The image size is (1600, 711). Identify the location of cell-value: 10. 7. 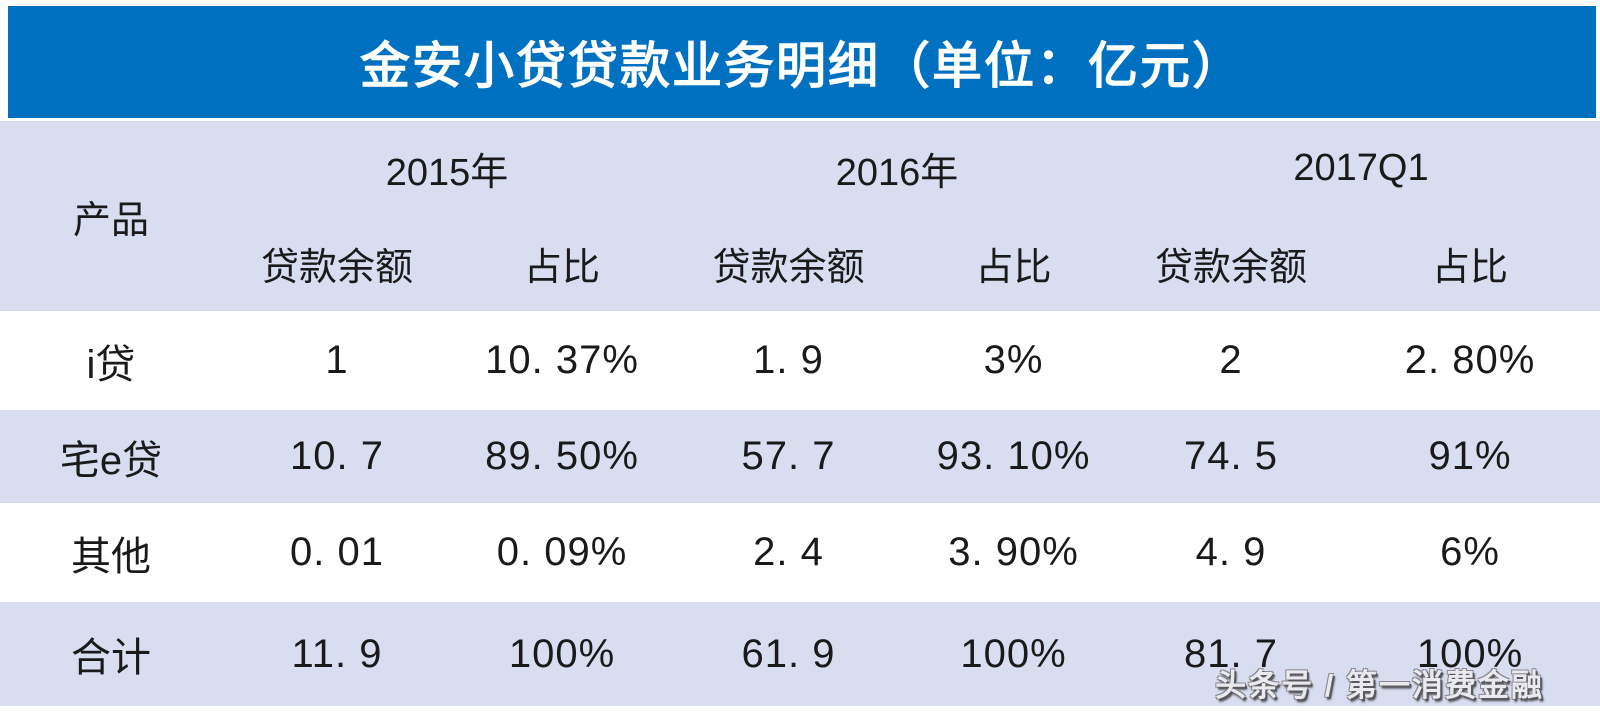
(337, 456).